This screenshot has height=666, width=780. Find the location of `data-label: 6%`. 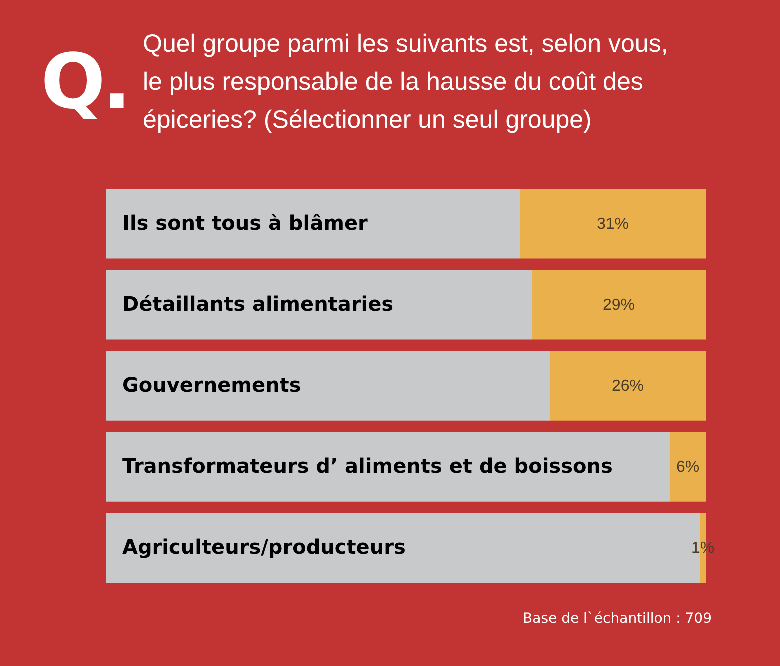

data-label: 6% is located at coordinates (688, 467).